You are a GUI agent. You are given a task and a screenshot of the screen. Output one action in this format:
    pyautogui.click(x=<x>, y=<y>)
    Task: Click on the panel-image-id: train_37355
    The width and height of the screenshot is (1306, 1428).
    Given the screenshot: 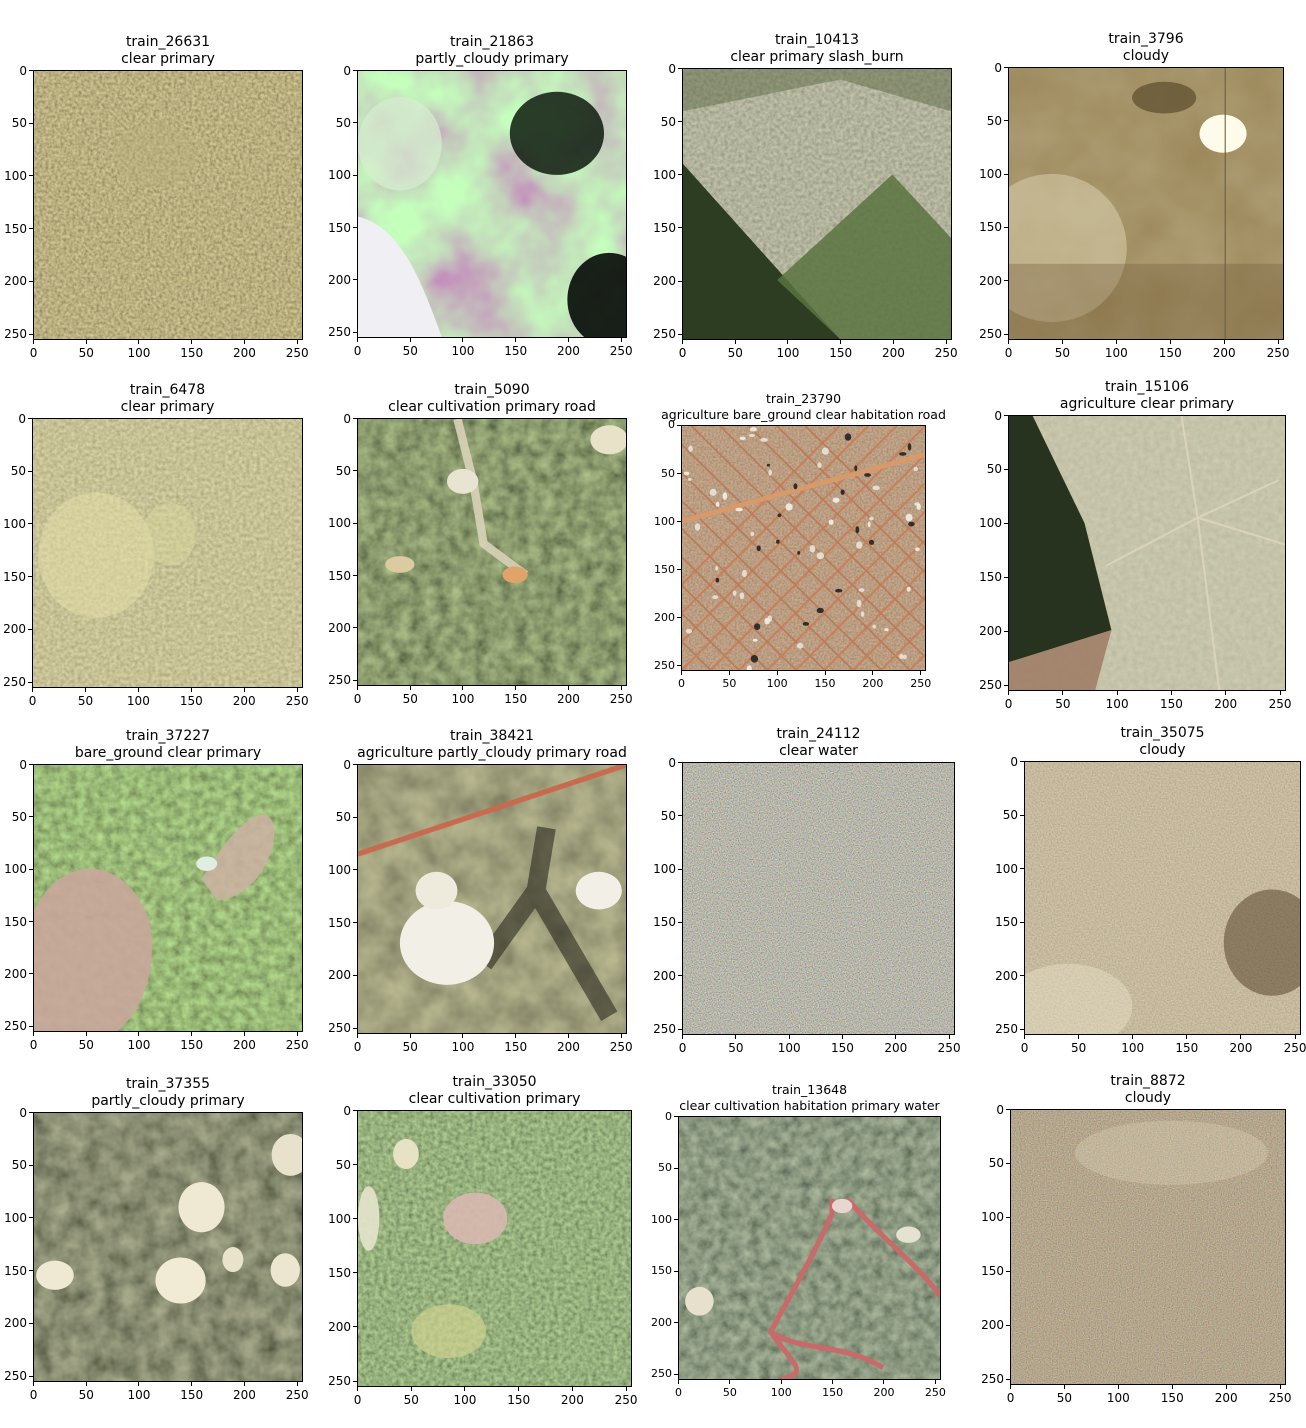 What is the action you would take?
    pyautogui.click(x=168, y=1084)
    